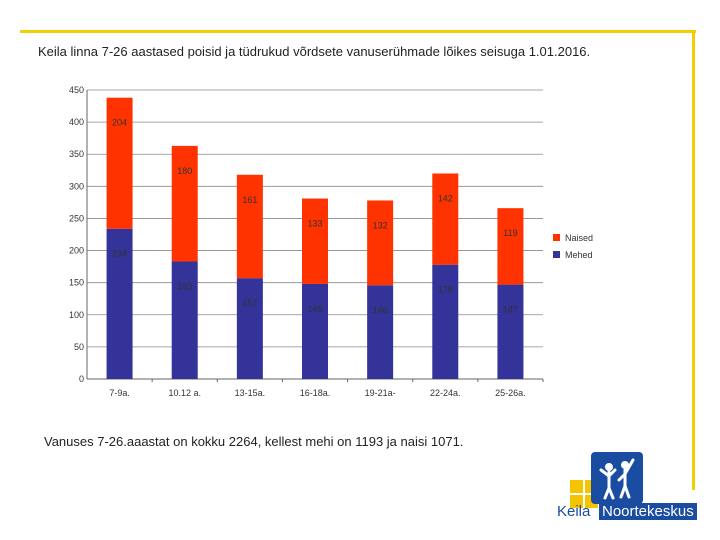  What do you see at coordinates (693, 260) in the screenshot?
I see `frame-right-border` at bounding box center [693, 260].